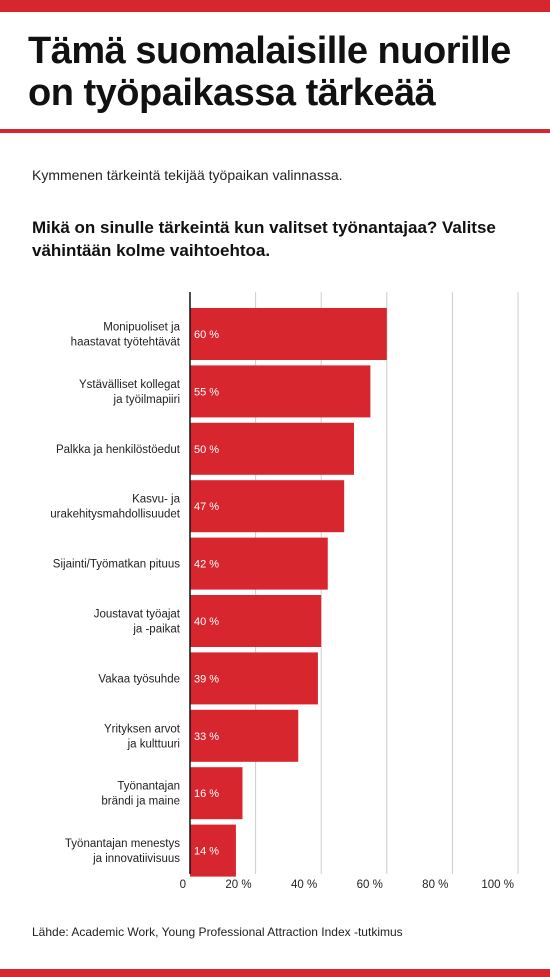  Describe the element at coordinates (275, 973) in the screenshot. I see `bottom-accent-bar` at that location.